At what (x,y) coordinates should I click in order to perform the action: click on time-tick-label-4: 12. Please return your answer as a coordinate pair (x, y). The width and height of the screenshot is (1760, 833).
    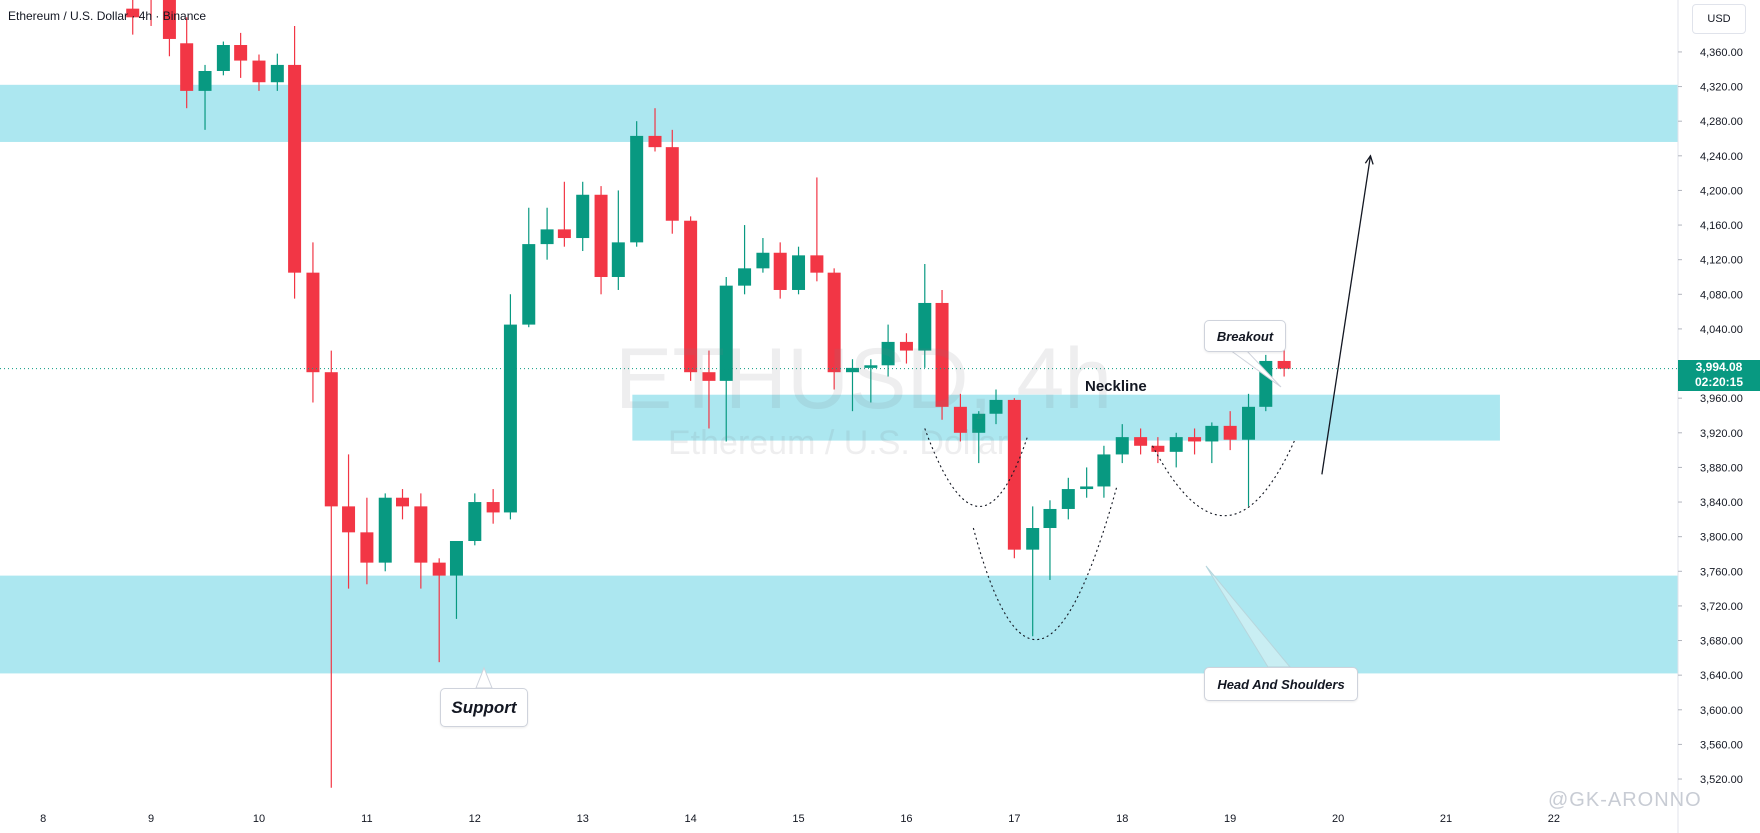
    Looking at the image, I should click on (475, 819).